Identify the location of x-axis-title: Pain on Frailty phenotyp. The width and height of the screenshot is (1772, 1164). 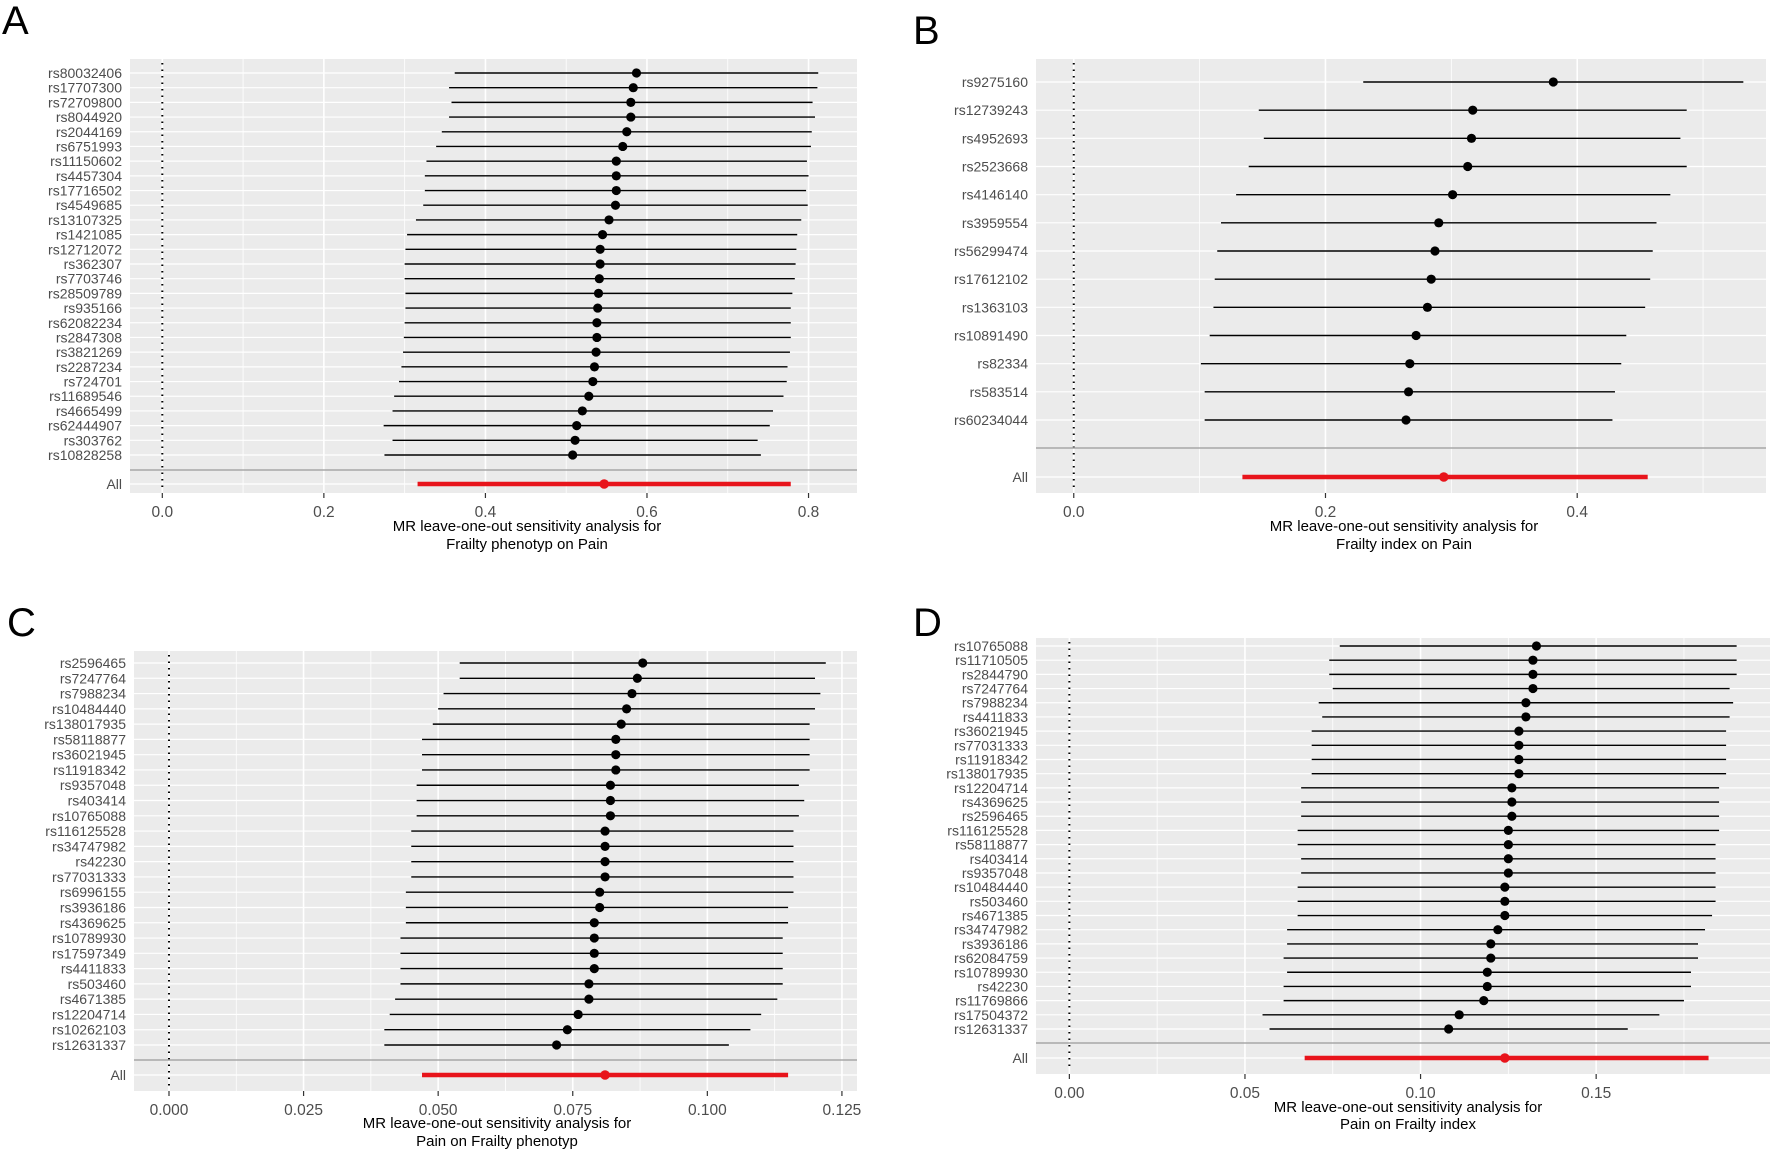
(497, 1141).